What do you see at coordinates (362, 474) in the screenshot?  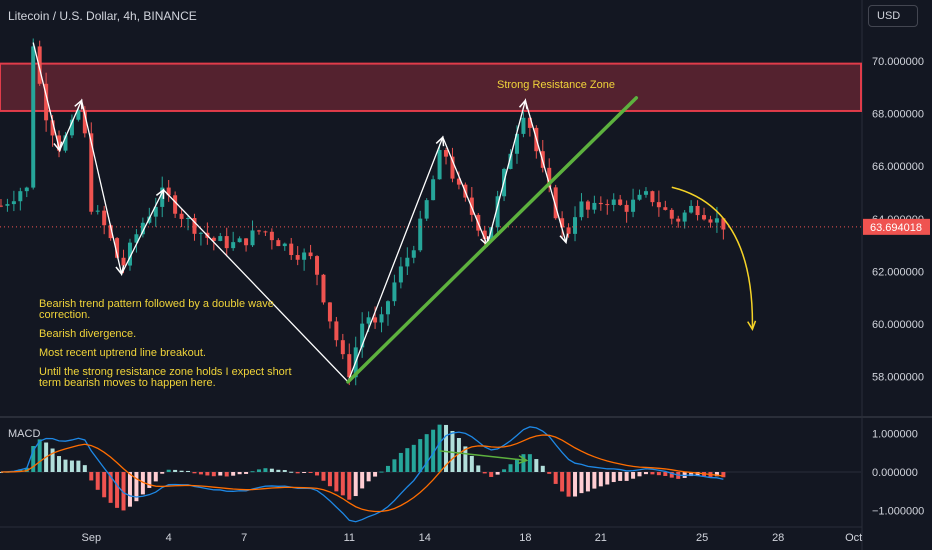 I see `macd-line` at bounding box center [362, 474].